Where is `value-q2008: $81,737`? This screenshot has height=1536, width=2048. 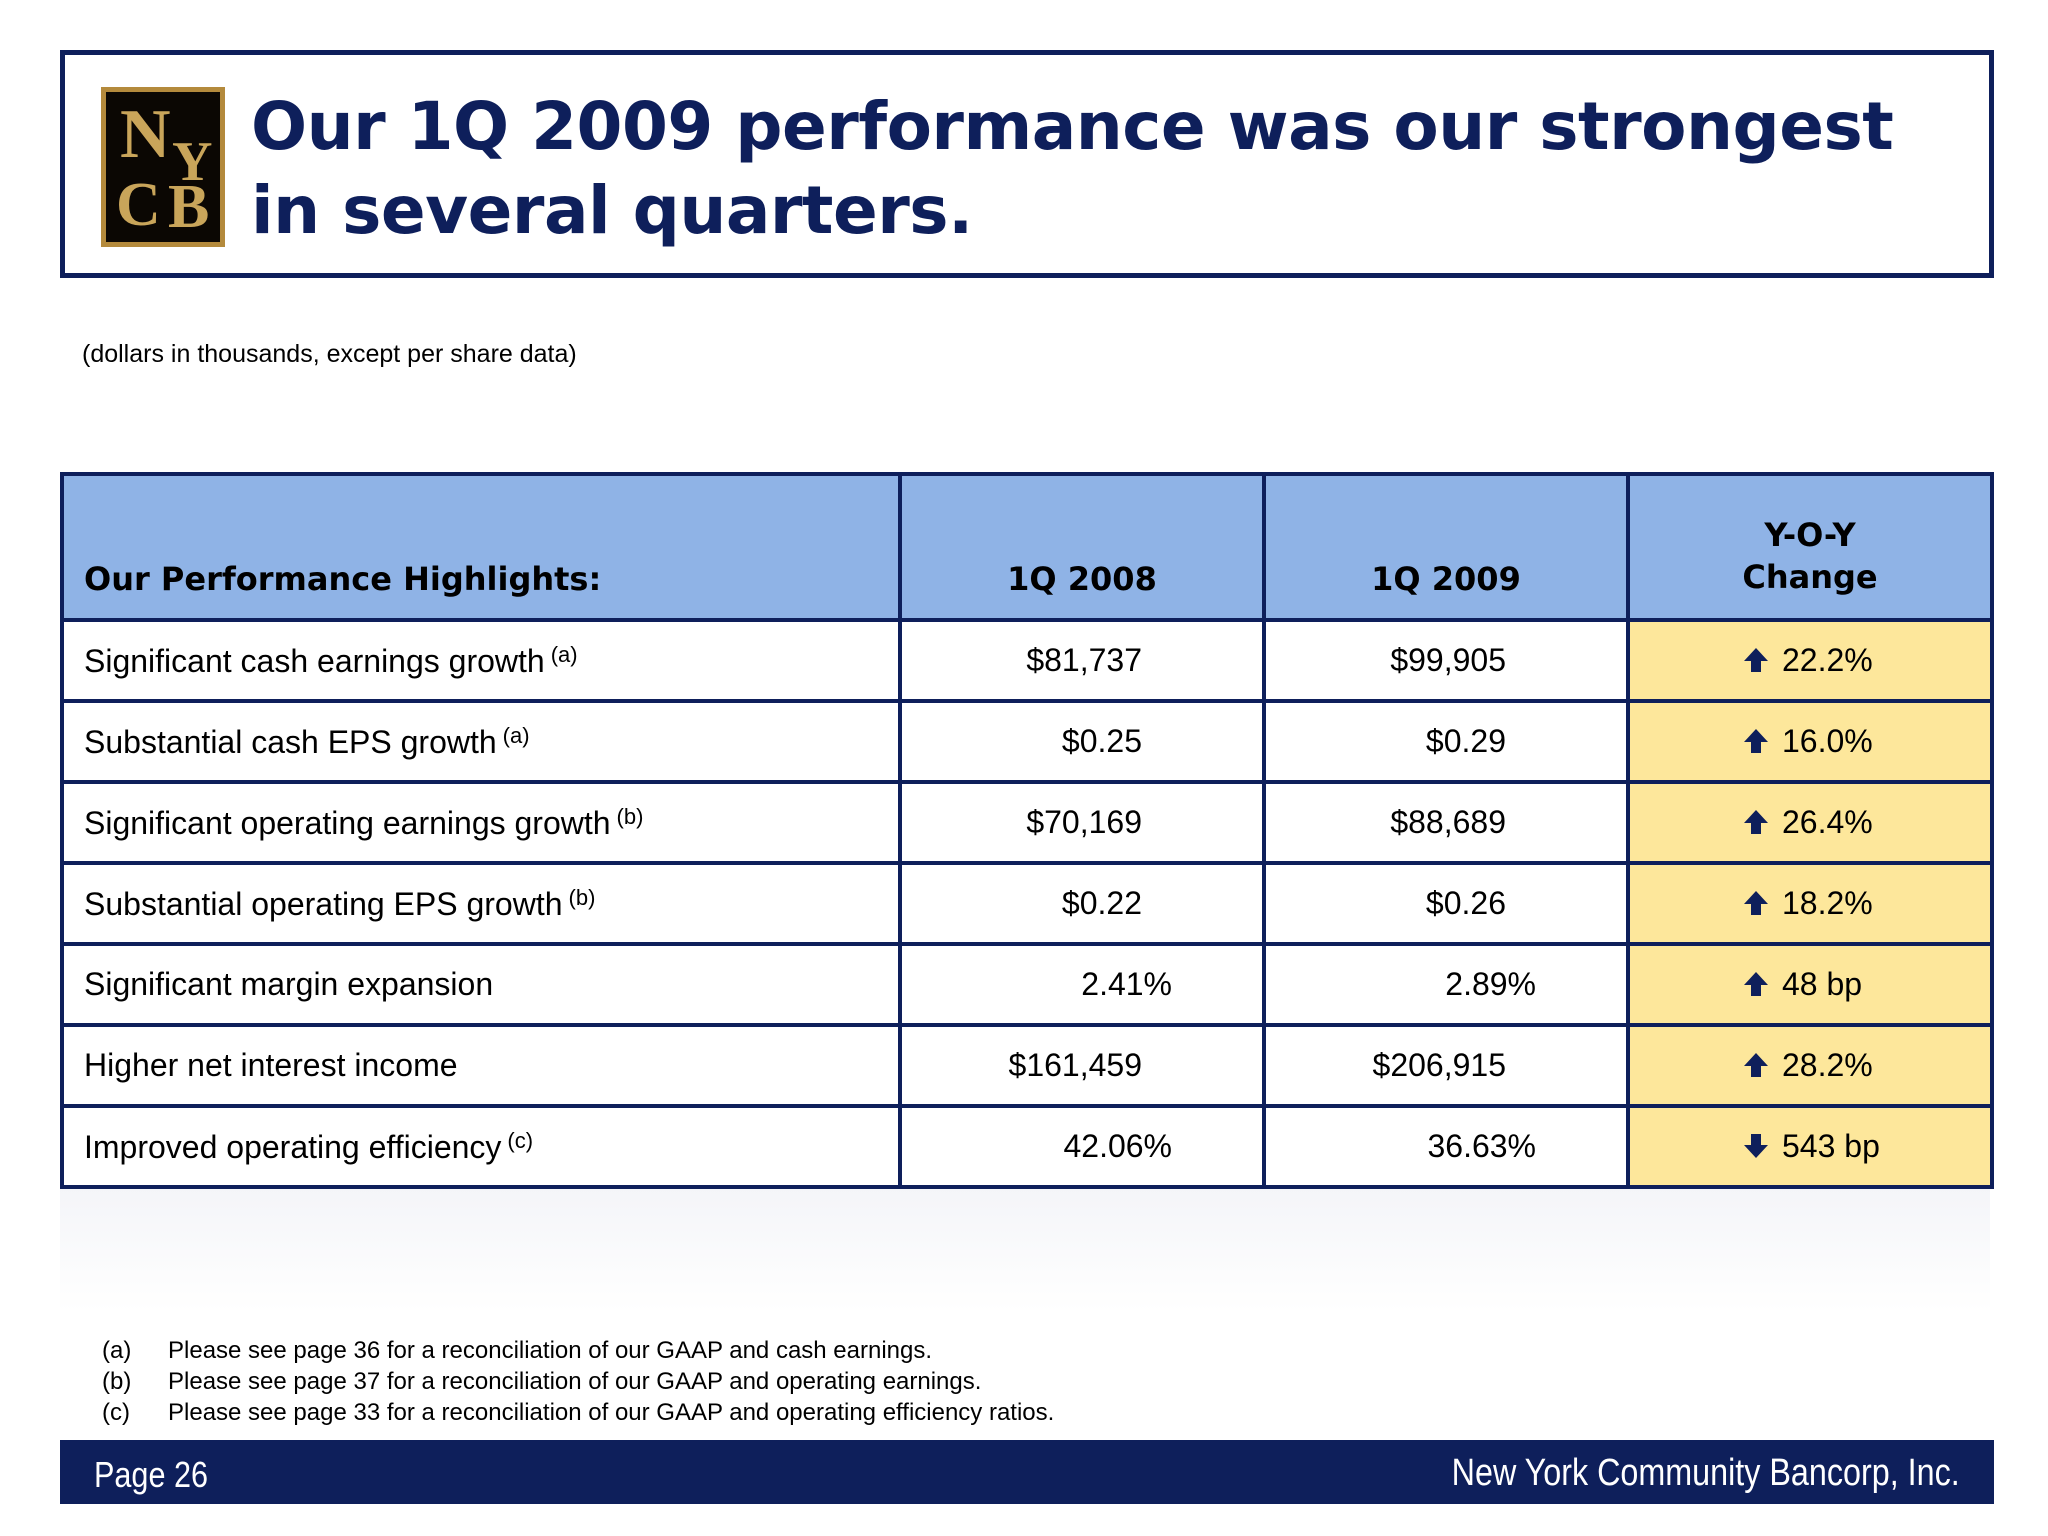
value-q2008: $81,737 is located at coordinates (1082, 660).